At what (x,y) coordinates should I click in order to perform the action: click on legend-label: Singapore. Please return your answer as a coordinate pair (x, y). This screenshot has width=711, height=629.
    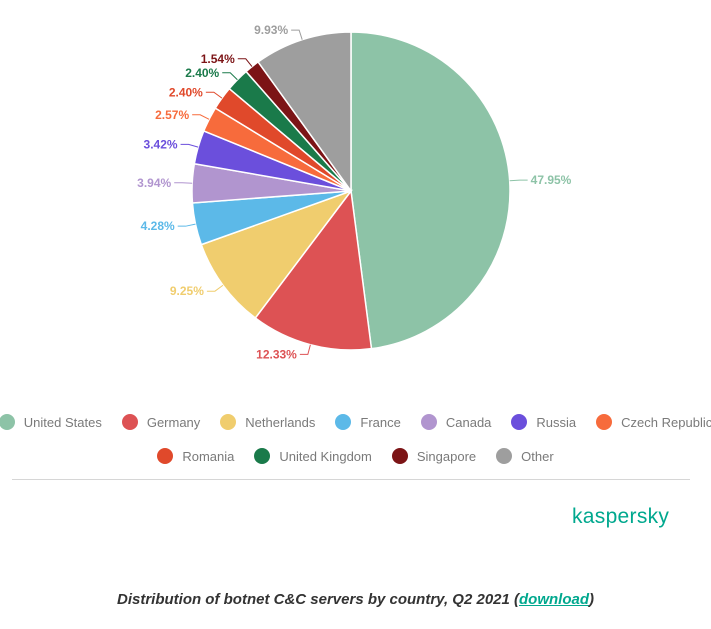
    Looking at the image, I should click on (446, 456).